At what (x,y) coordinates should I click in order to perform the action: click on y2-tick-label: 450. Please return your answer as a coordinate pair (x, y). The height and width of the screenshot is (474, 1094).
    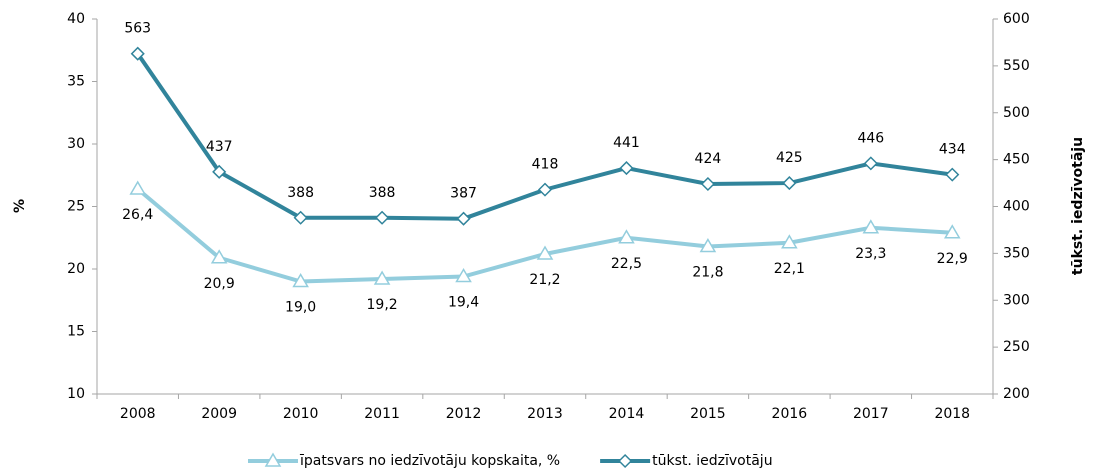
    Looking at the image, I should click on (1016, 160).